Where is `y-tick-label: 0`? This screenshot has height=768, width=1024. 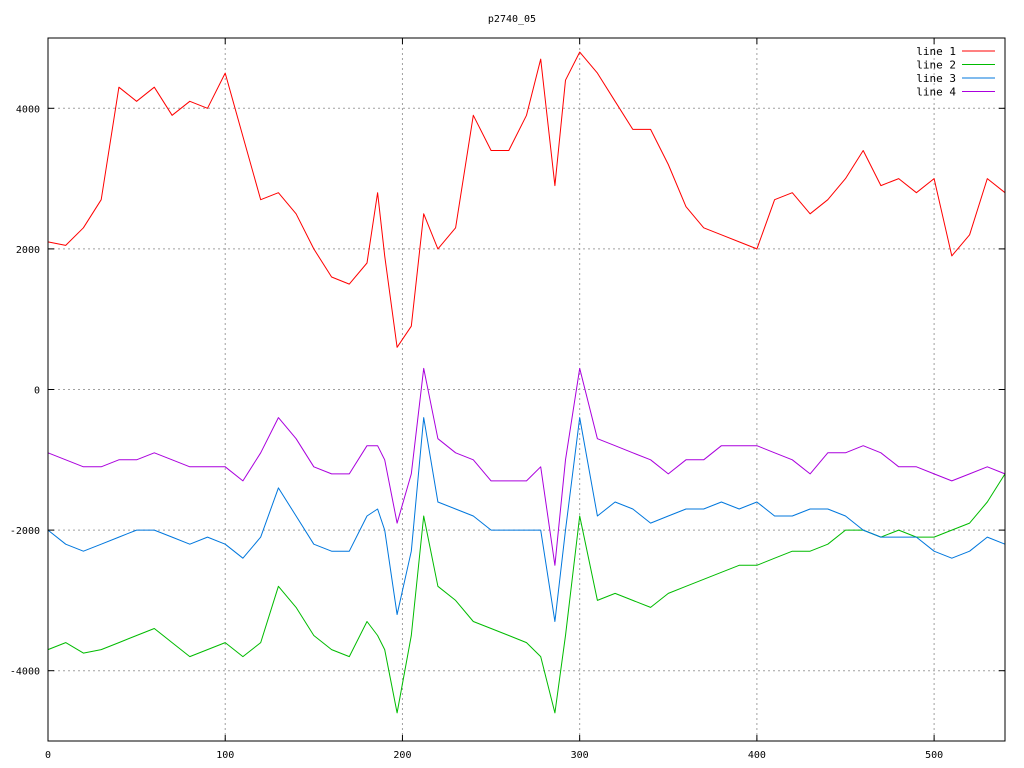
y-tick-label: 0 is located at coordinates (37, 391).